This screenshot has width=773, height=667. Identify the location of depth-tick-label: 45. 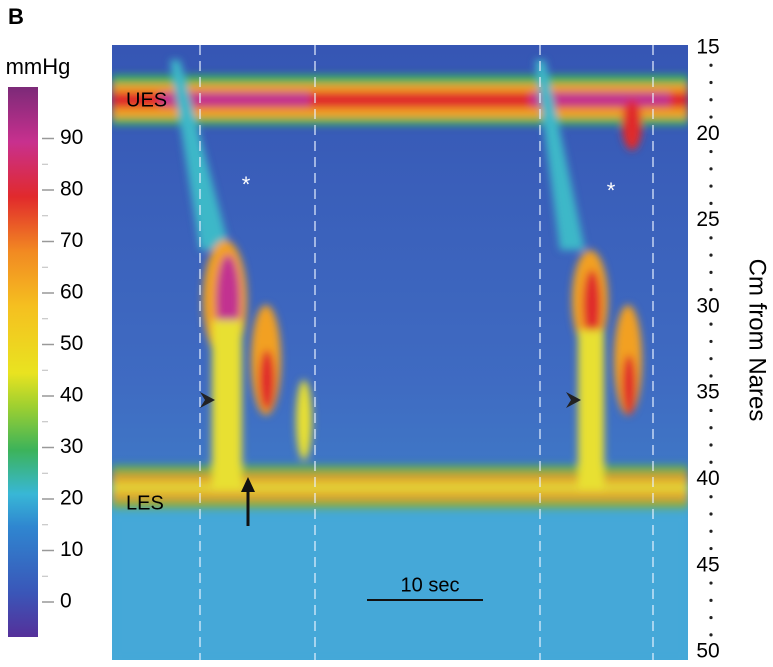
(707, 564).